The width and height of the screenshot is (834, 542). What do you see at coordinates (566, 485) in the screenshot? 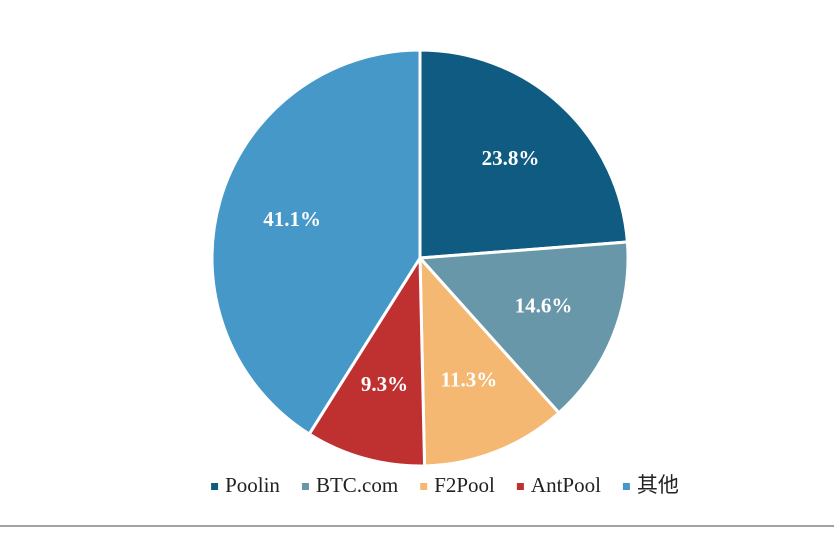
I see `legend-label: AntPool` at bounding box center [566, 485].